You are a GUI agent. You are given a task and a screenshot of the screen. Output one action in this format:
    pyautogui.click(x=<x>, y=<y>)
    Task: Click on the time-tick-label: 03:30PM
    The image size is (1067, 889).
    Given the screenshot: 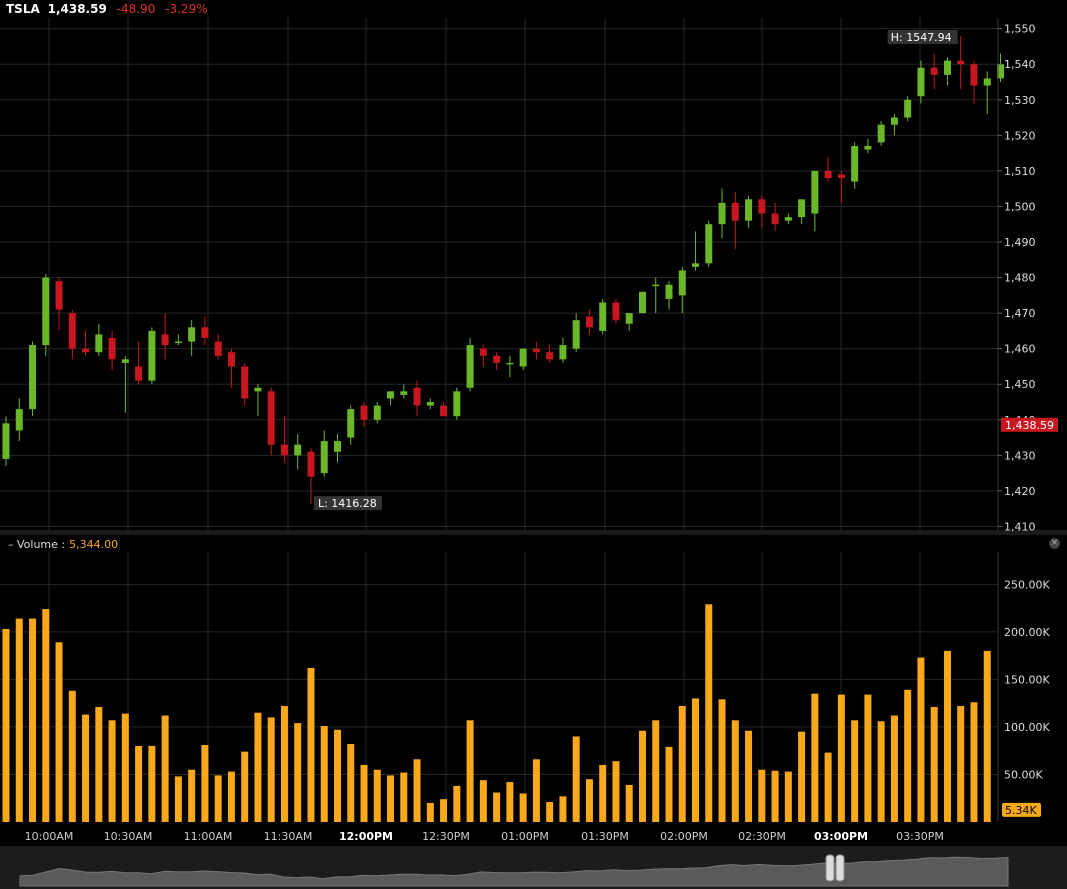 What is the action you would take?
    pyautogui.click(x=920, y=836)
    